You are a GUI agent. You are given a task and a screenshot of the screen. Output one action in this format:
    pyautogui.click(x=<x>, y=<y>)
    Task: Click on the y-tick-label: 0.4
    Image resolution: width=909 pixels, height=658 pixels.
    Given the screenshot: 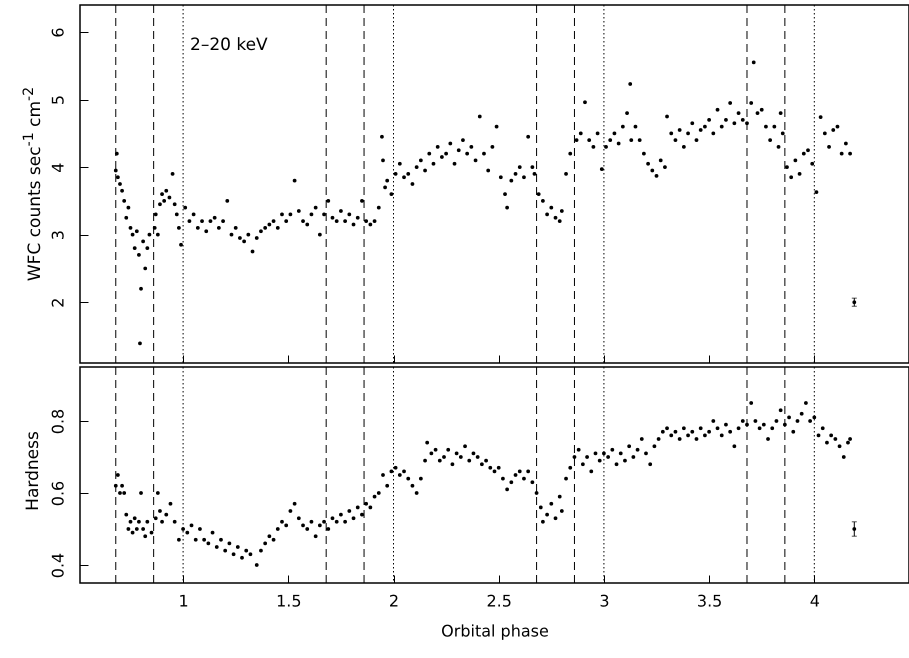 What is the action you would take?
    pyautogui.click(x=58, y=565)
    